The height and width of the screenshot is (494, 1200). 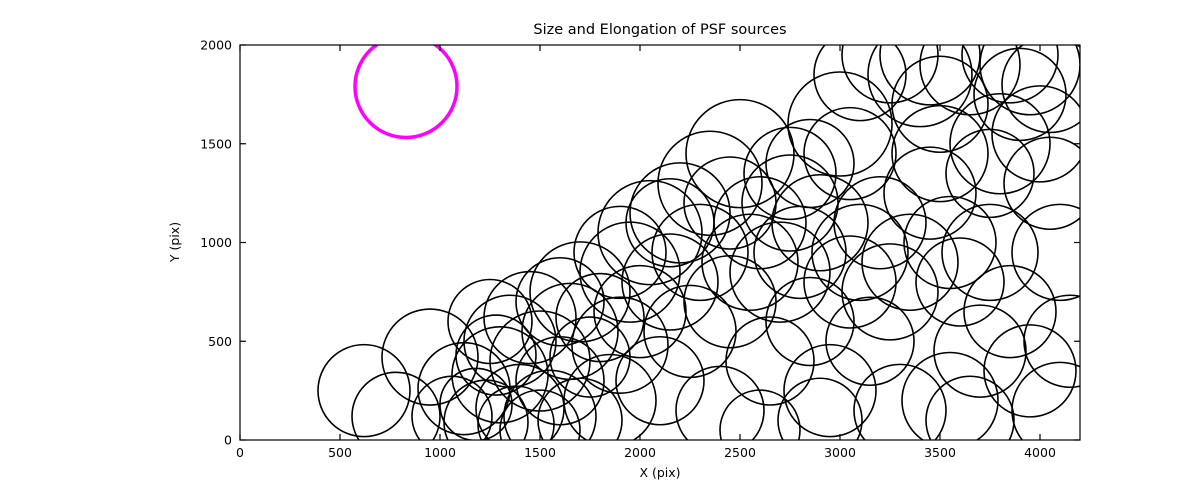 What do you see at coordinates (840, 452) in the screenshot?
I see `tick-label: 3000` at bounding box center [840, 452].